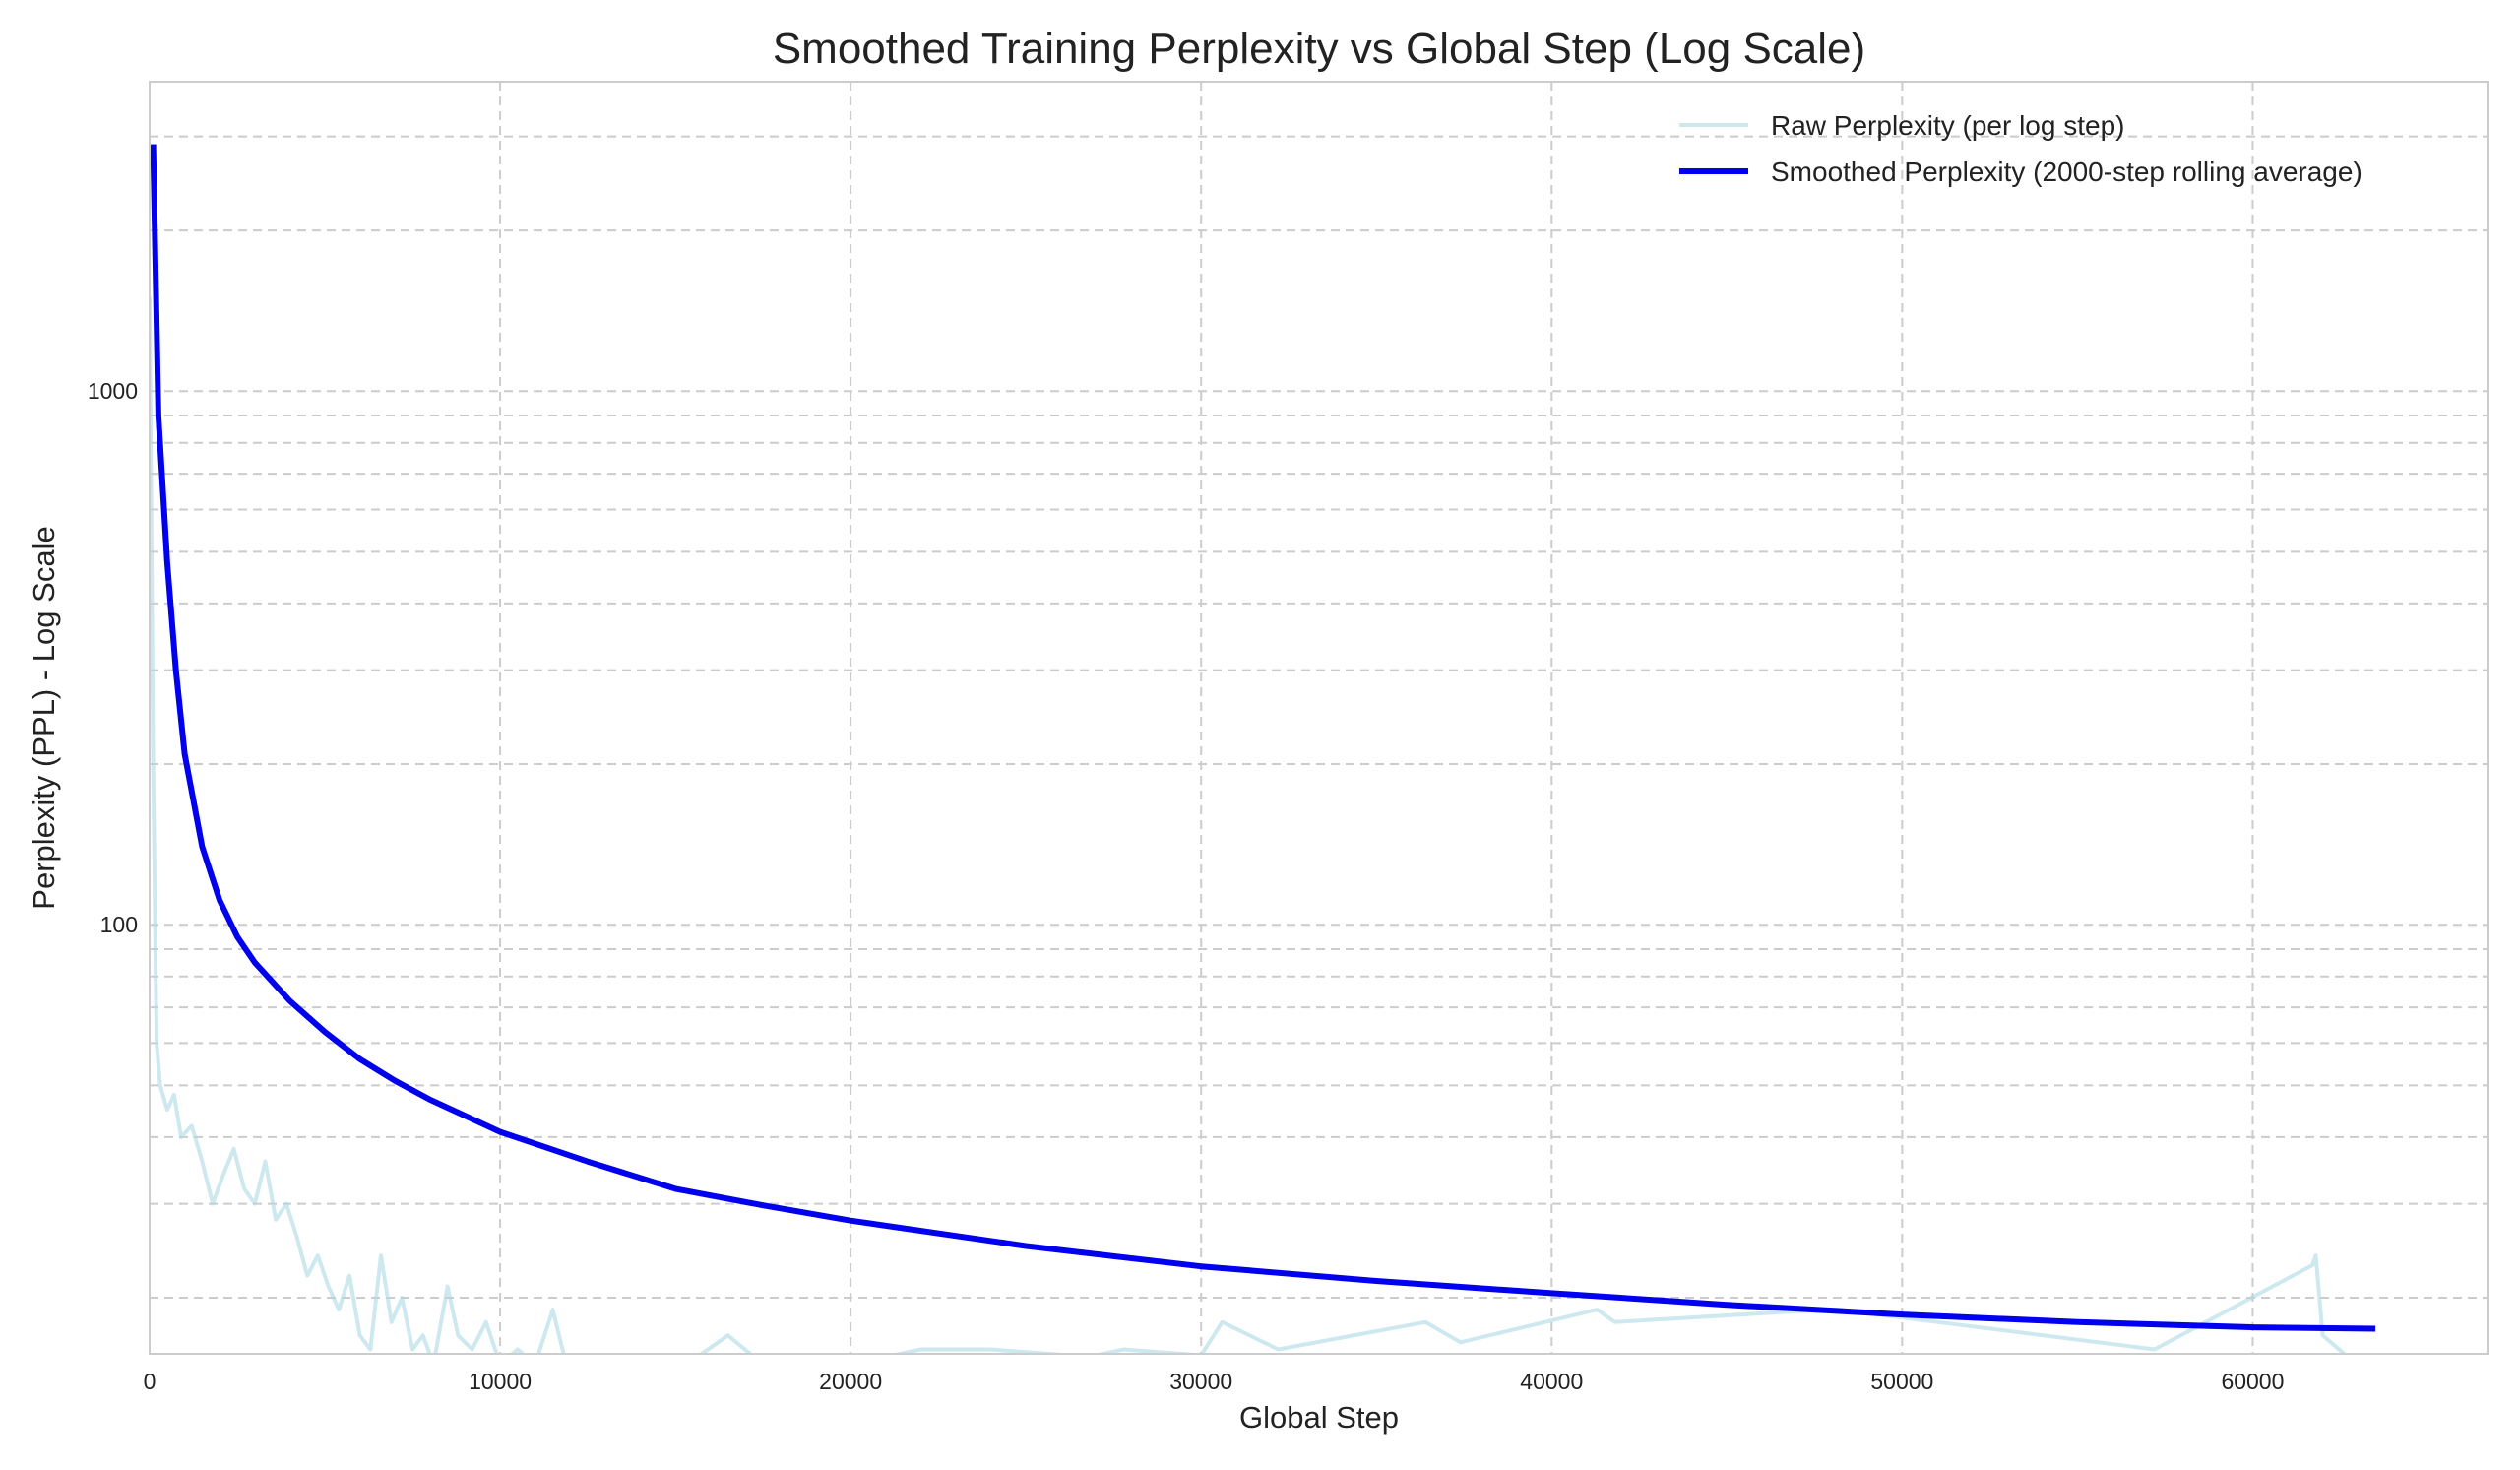 The height and width of the screenshot is (1470, 2520). What do you see at coordinates (113, 657) in the screenshot?
I see `y-ticks: 100 1000` at bounding box center [113, 657].